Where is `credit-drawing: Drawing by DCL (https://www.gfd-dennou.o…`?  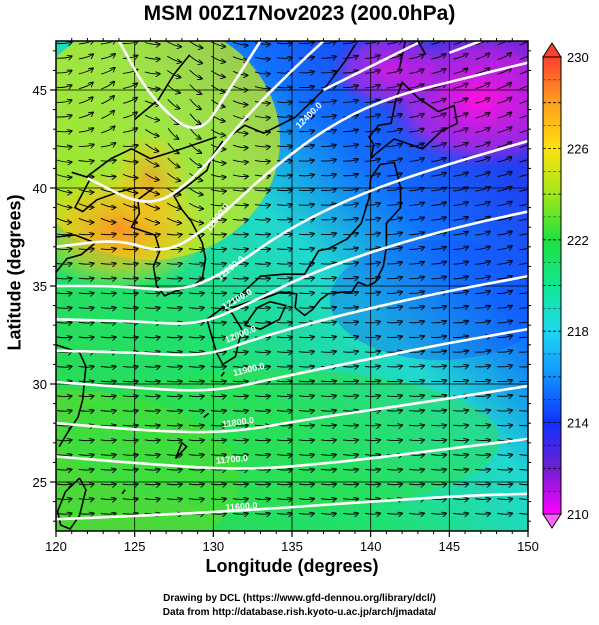 credit-drawing: Drawing by DCL (https://www.gfd-dennou.o… is located at coordinates (299, 598).